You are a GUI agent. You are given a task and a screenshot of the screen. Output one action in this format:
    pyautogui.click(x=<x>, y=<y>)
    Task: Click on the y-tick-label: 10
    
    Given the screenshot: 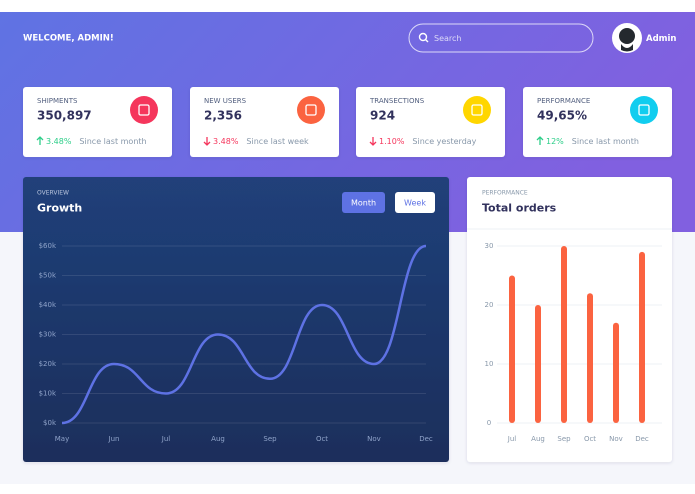 What is the action you would take?
    pyautogui.click(x=489, y=364)
    